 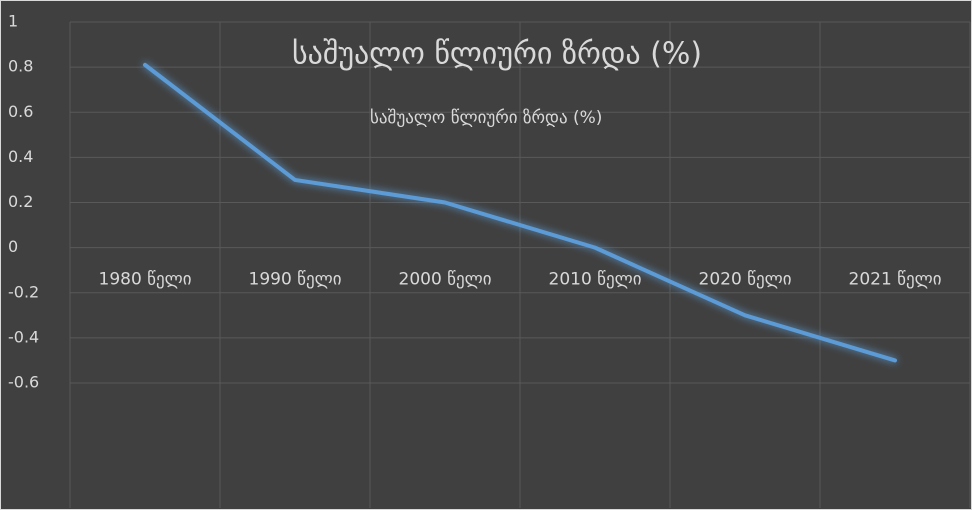 What do you see at coordinates (23, 336) in the screenshot?
I see `y-tick-label: -0.4` at bounding box center [23, 336].